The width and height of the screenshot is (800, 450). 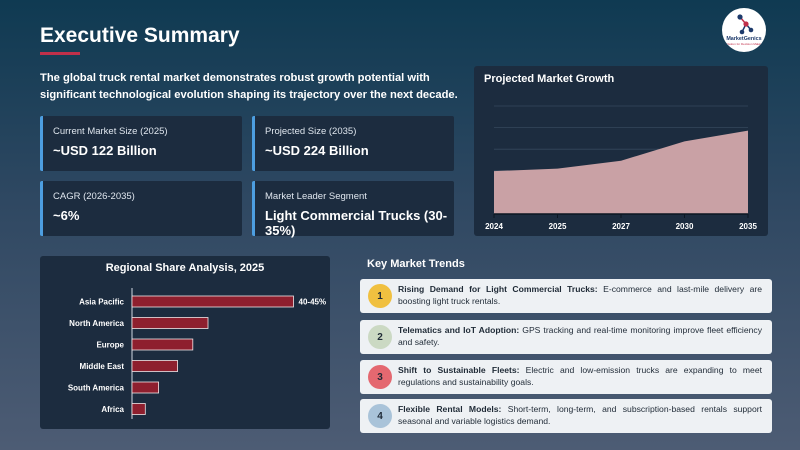 I want to click on stat-label: Projected Size (2035), so click(x=311, y=131).